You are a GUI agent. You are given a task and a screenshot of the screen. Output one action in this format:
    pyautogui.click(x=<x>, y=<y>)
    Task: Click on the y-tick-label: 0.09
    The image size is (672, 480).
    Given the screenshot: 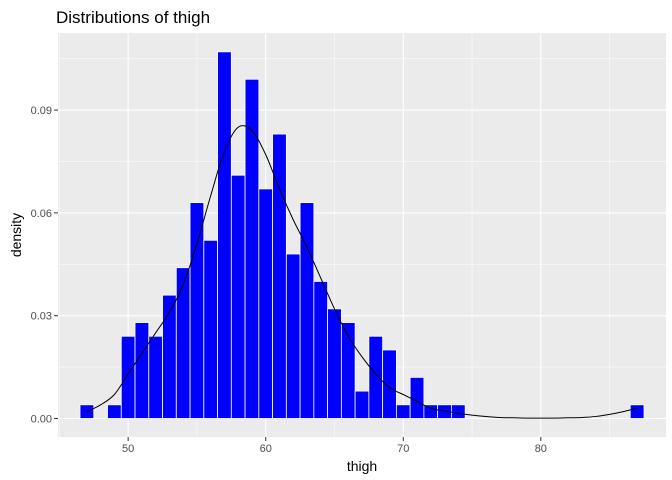 What is the action you would take?
    pyautogui.click(x=41, y=111)
    